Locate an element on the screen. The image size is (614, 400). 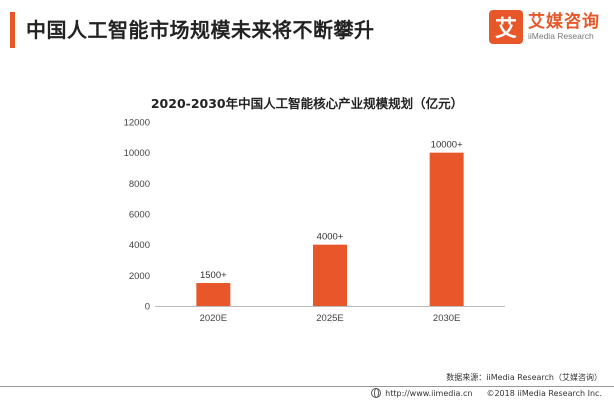
x-tick-label: 2025E is located at coordinates (329, 318).